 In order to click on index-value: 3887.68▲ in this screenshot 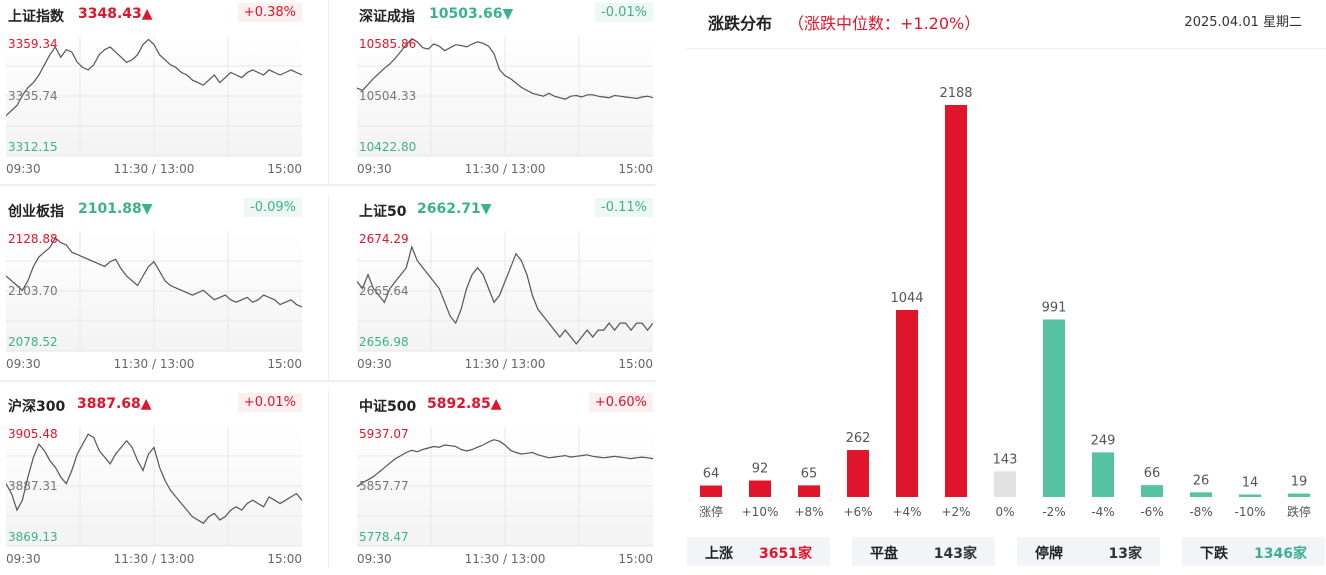, I will do `click(114, 404)`.